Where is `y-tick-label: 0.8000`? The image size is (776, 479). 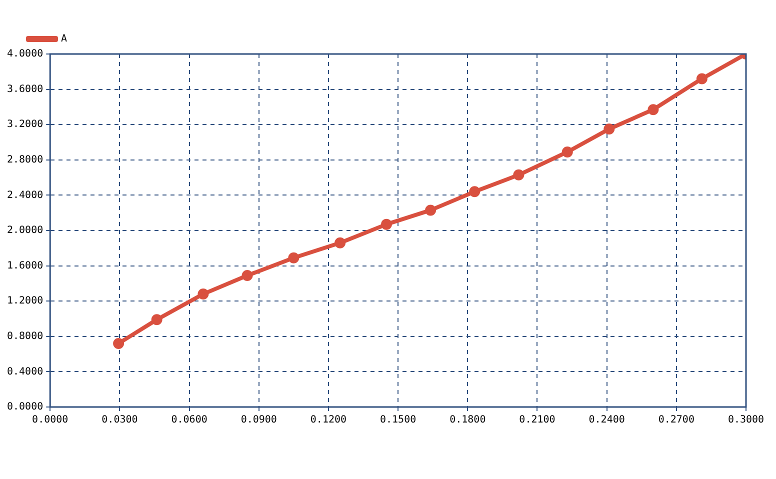
y-tick-label: 0.8000 is located at coordinates (25, 336).